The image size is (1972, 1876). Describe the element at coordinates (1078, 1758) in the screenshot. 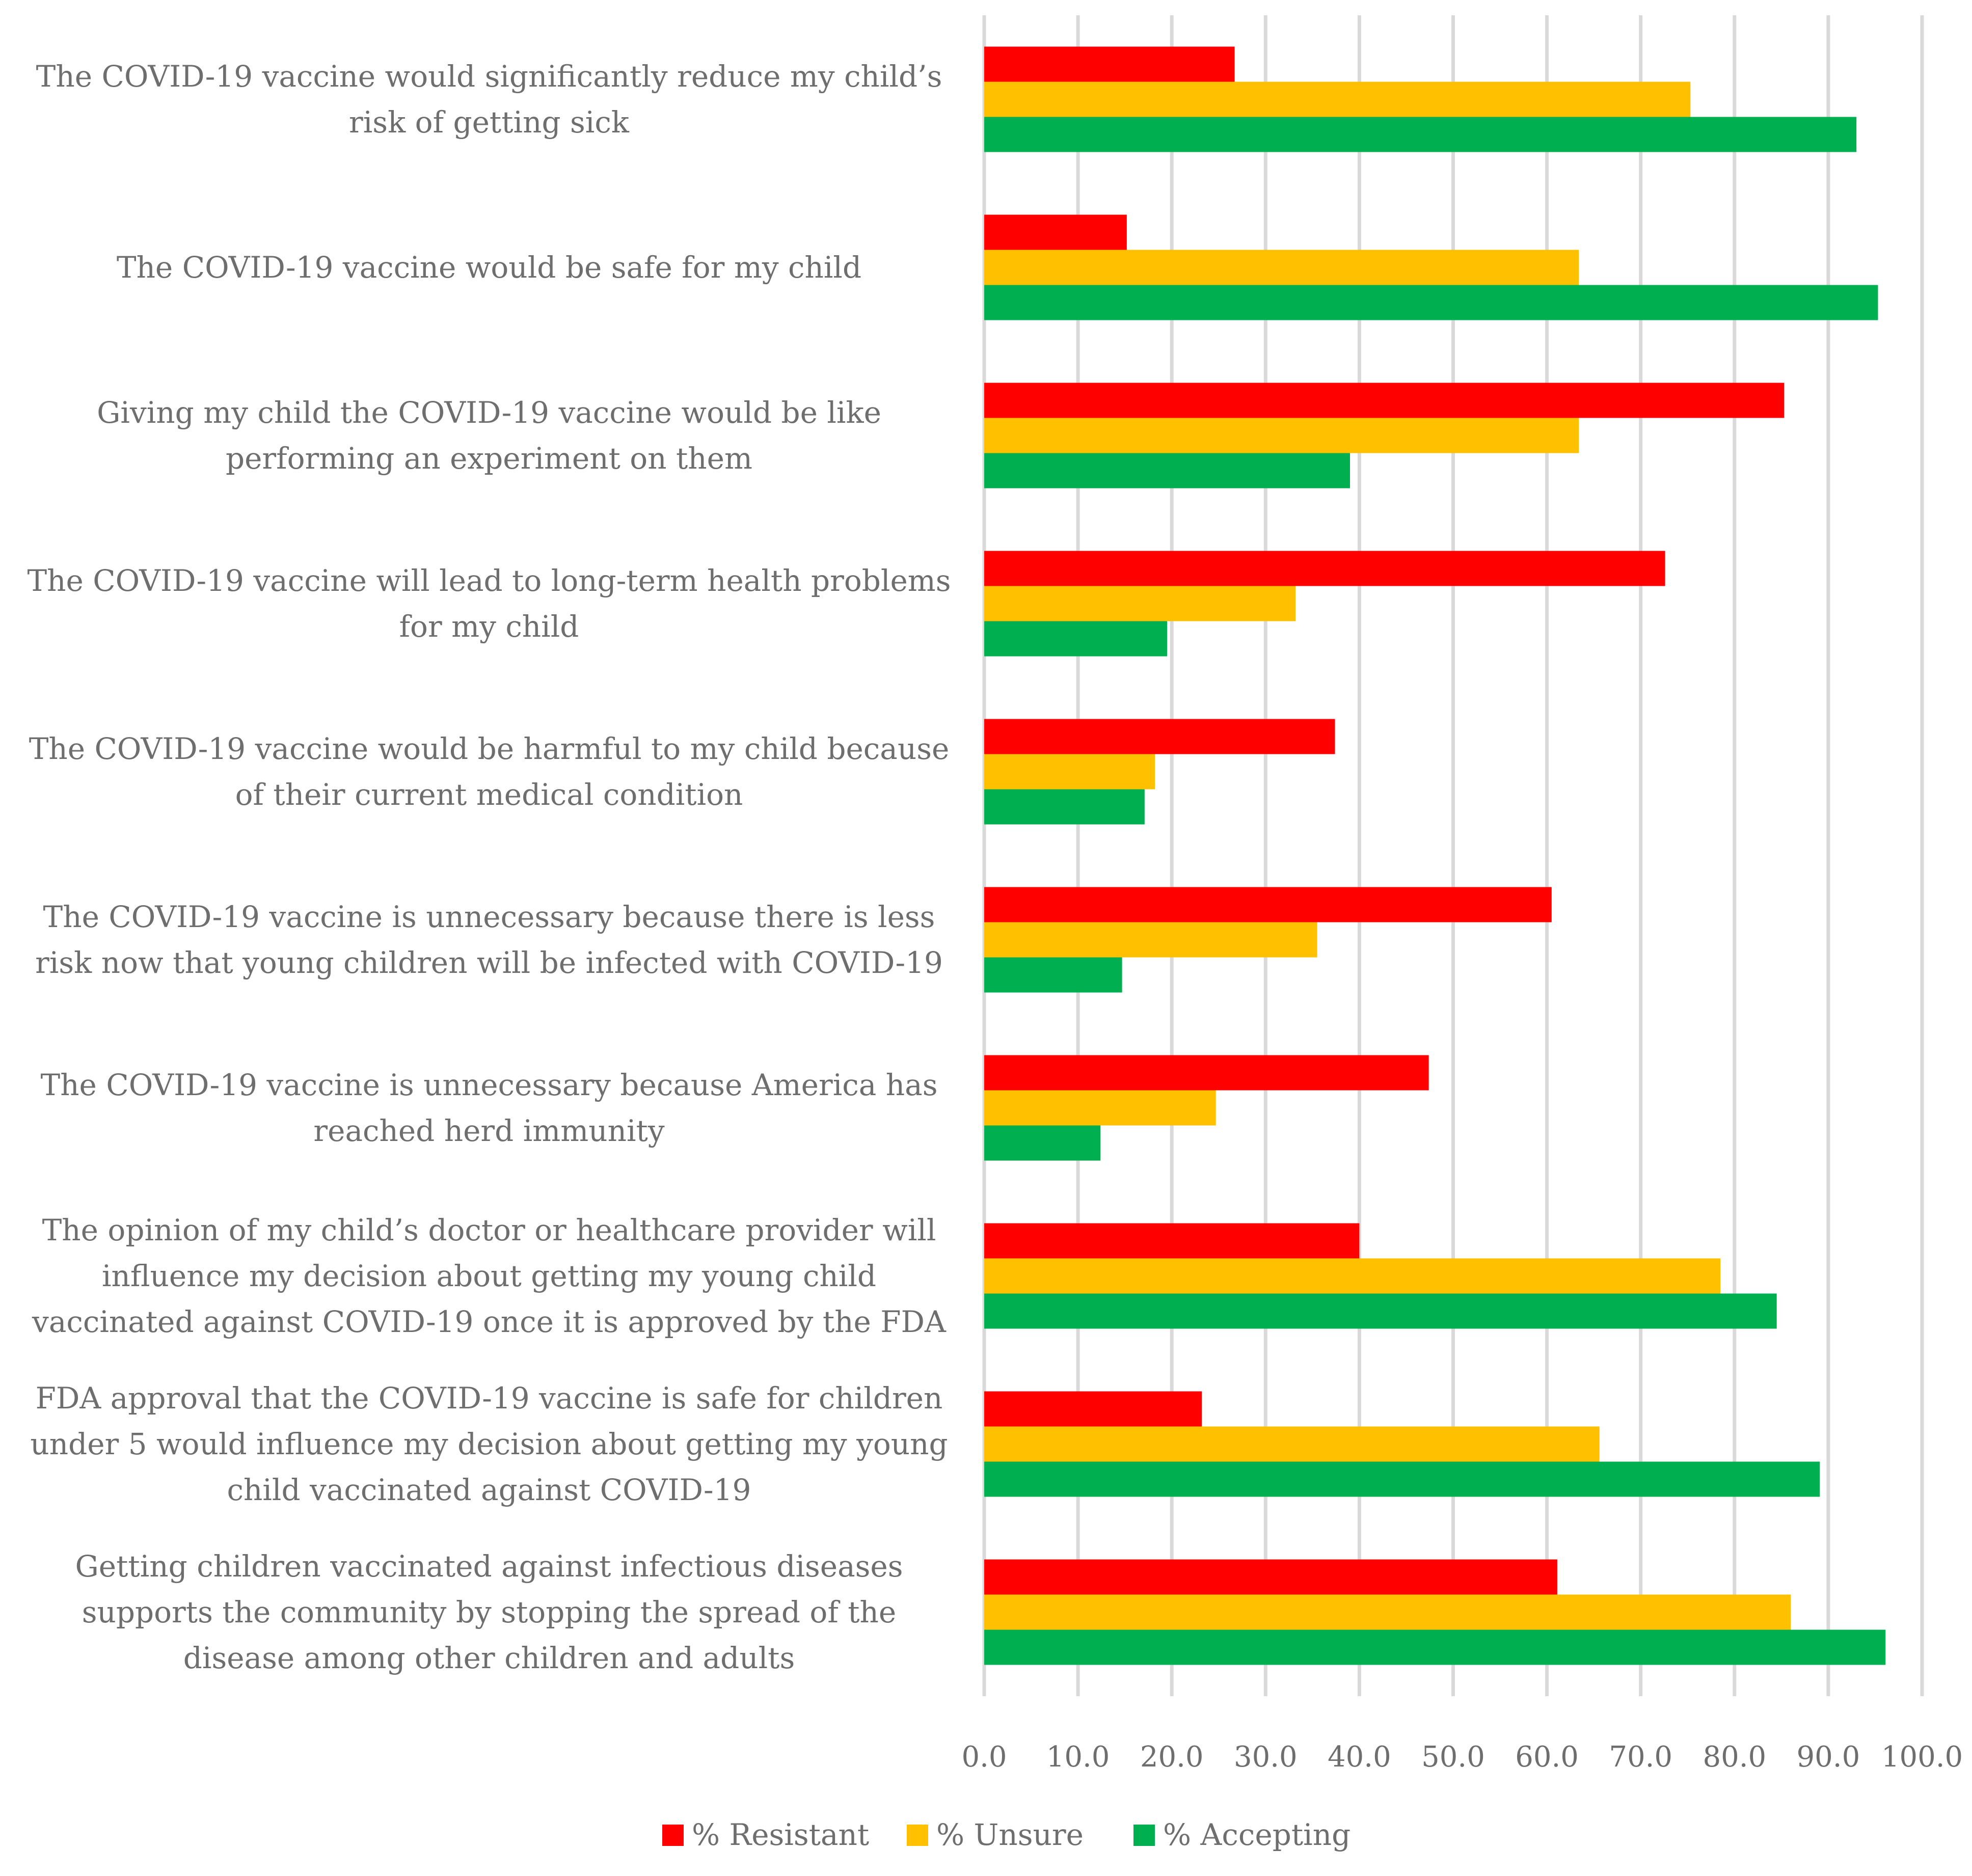

I see `x-tick-label: 10.0` at that location.